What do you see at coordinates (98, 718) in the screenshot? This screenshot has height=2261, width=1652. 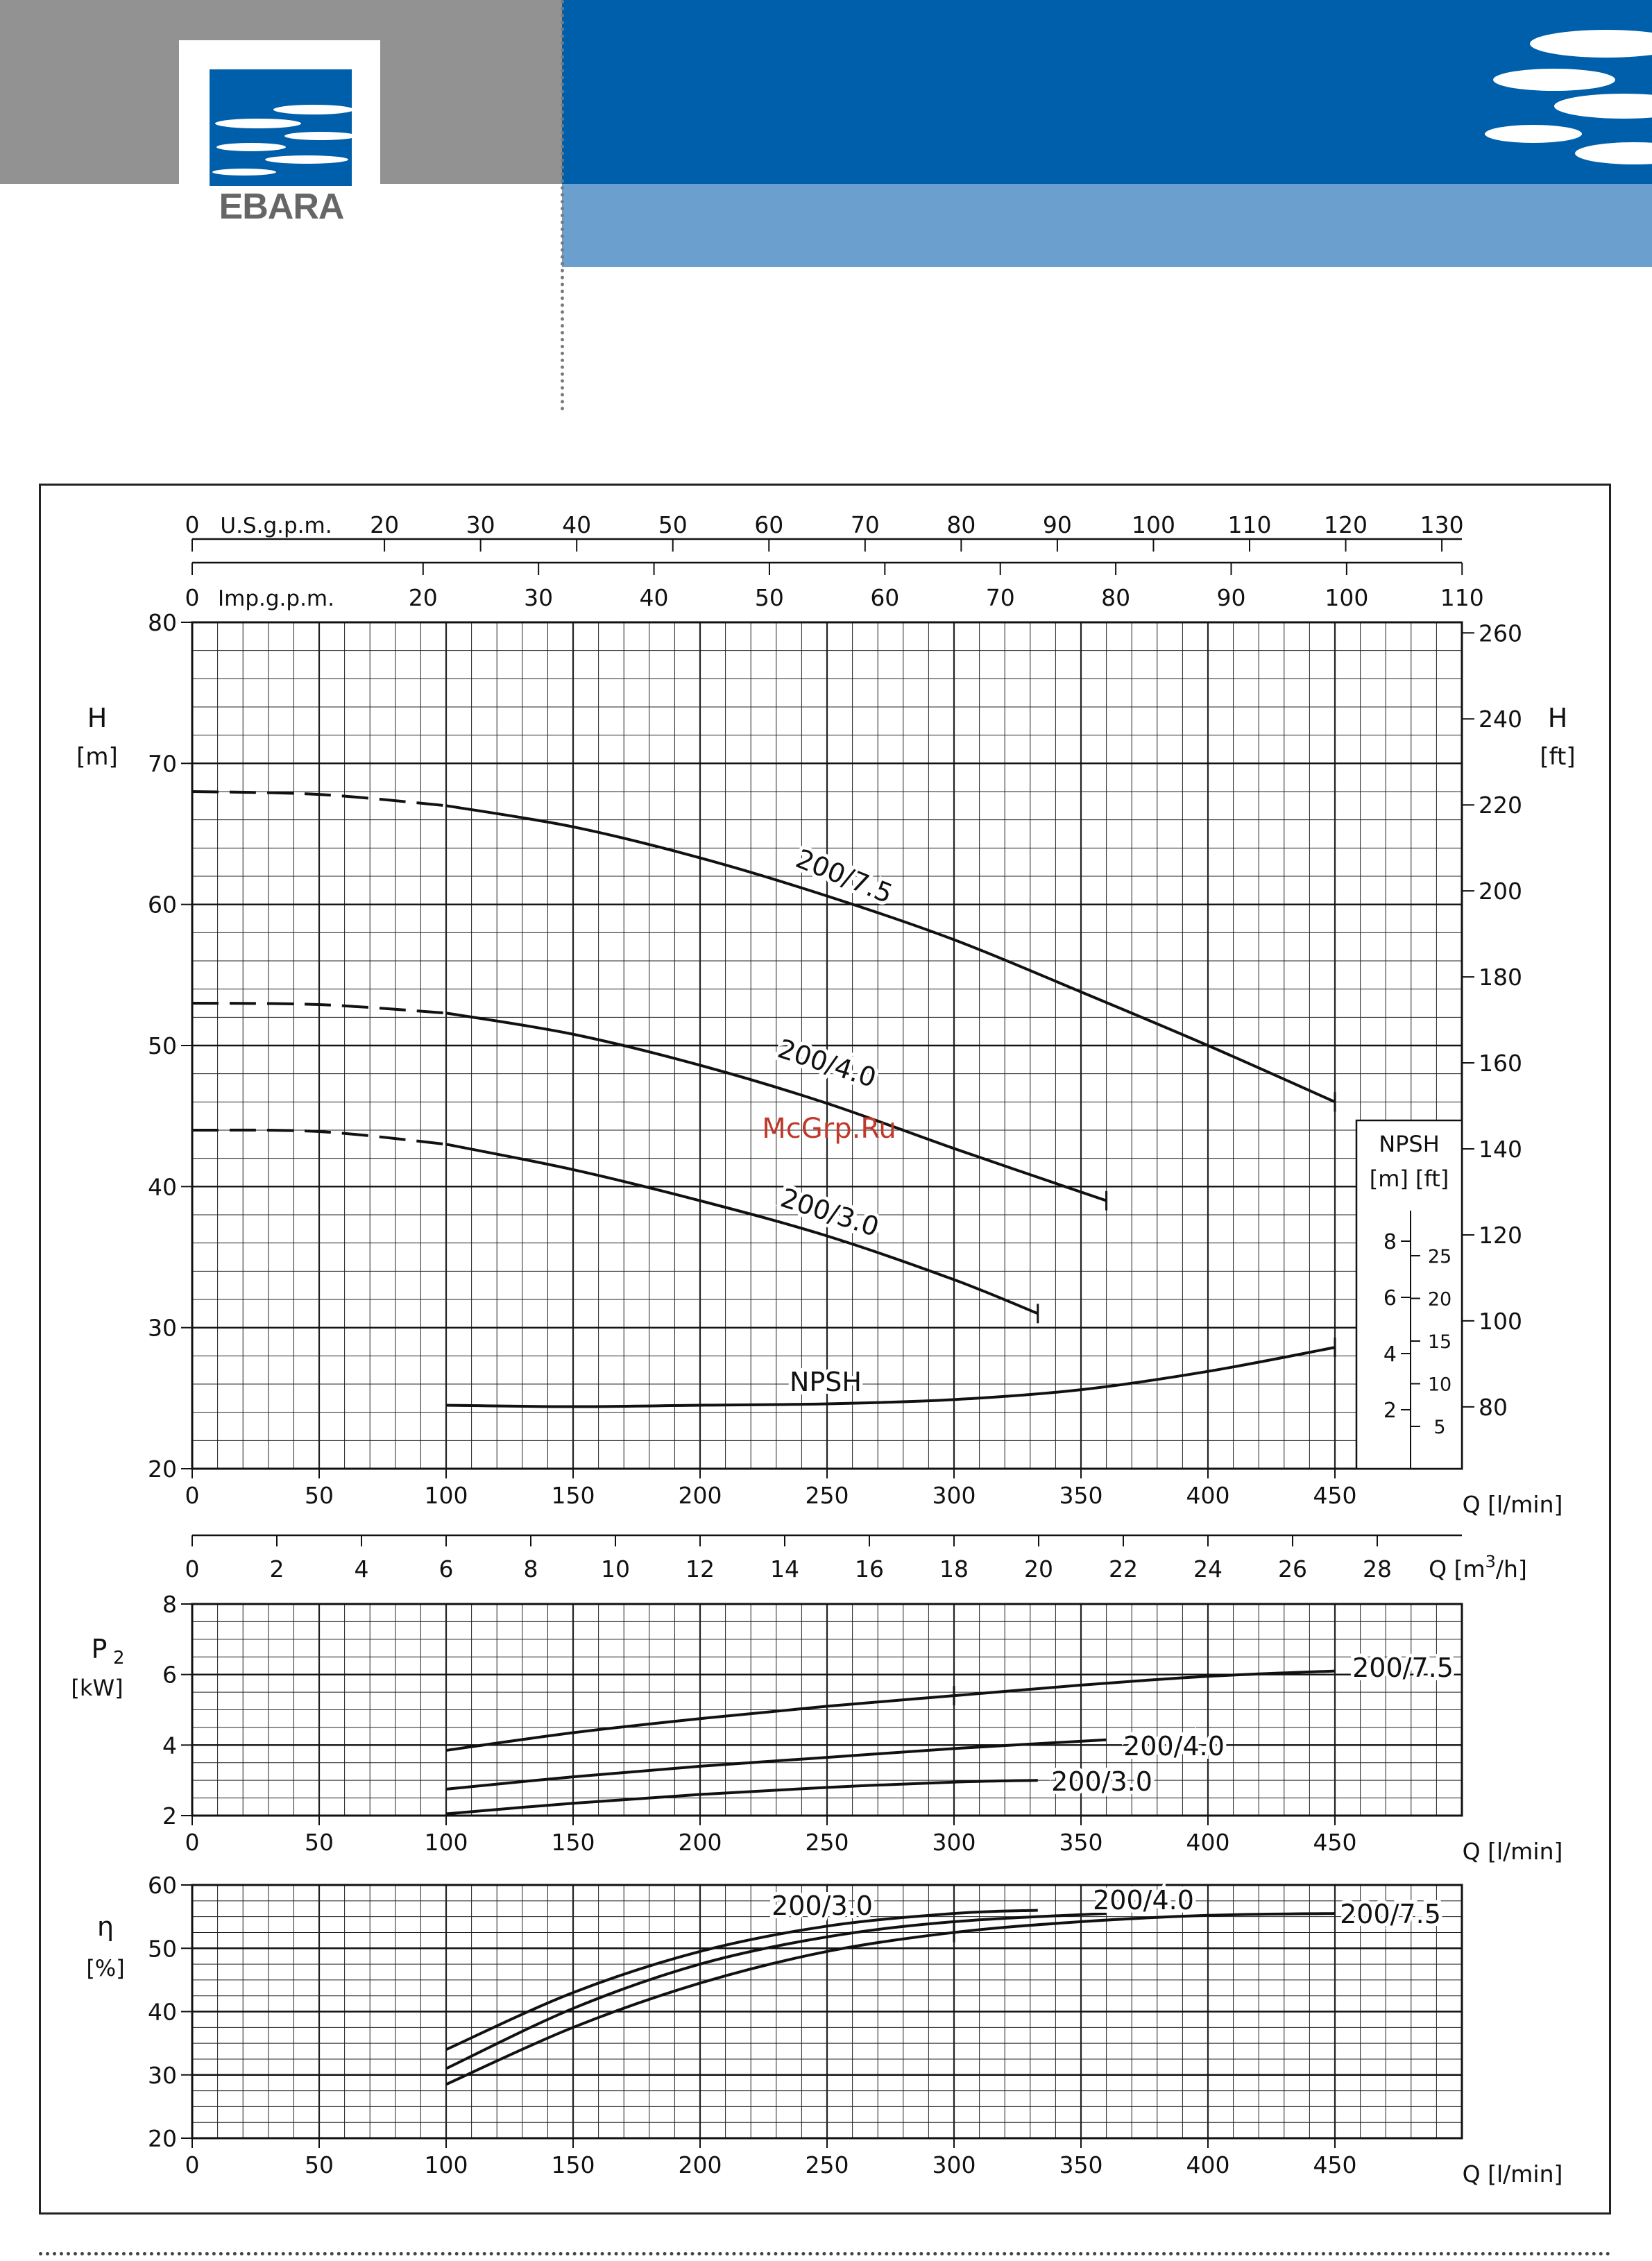 I see `head-y-axis-label: H` at bounding box center [98, 718].